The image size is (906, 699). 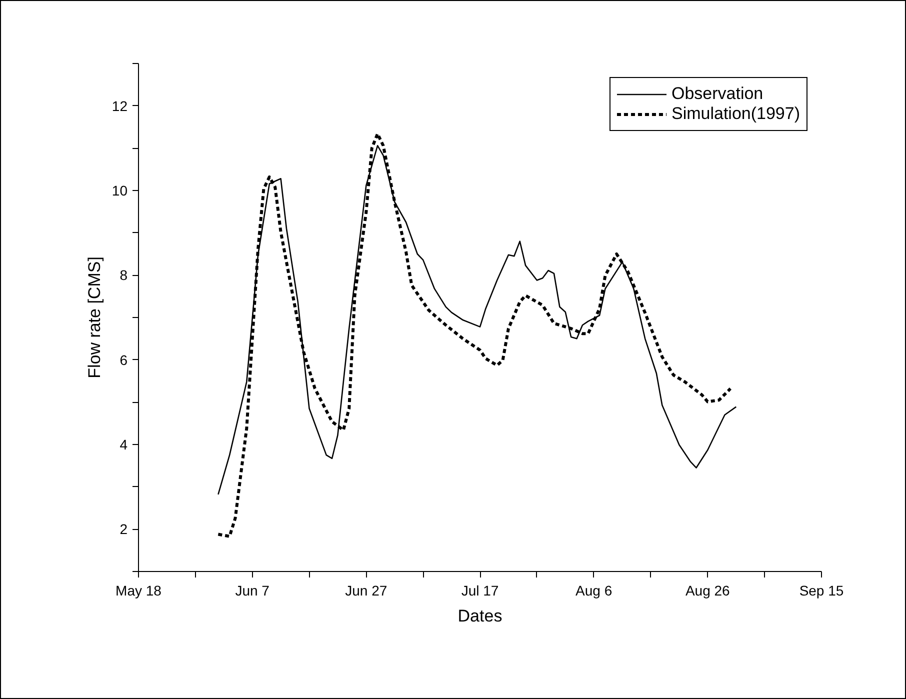 I want to click on y-axis-title: Flow rate [CMS], so click(x=94, y=317).